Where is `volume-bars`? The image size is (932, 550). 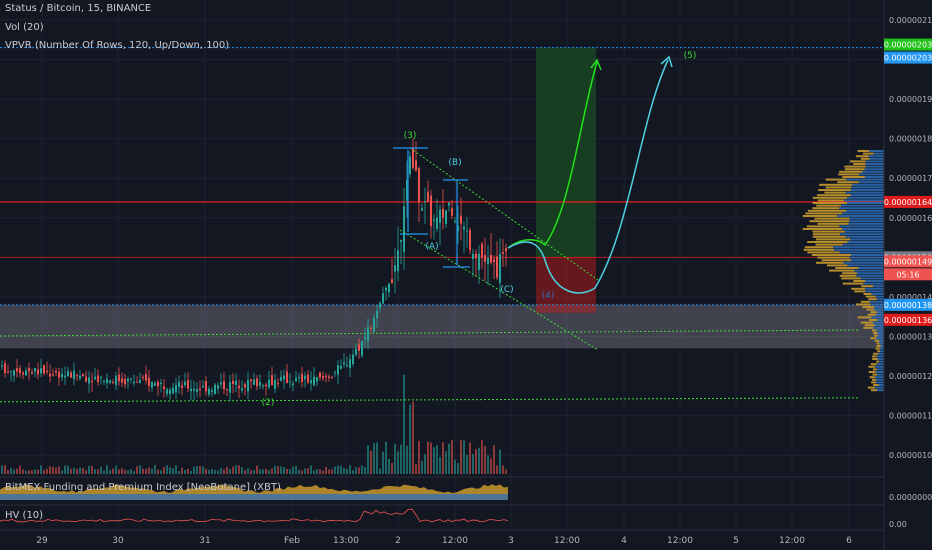 volume-bars is located at coordinates (254, 424).